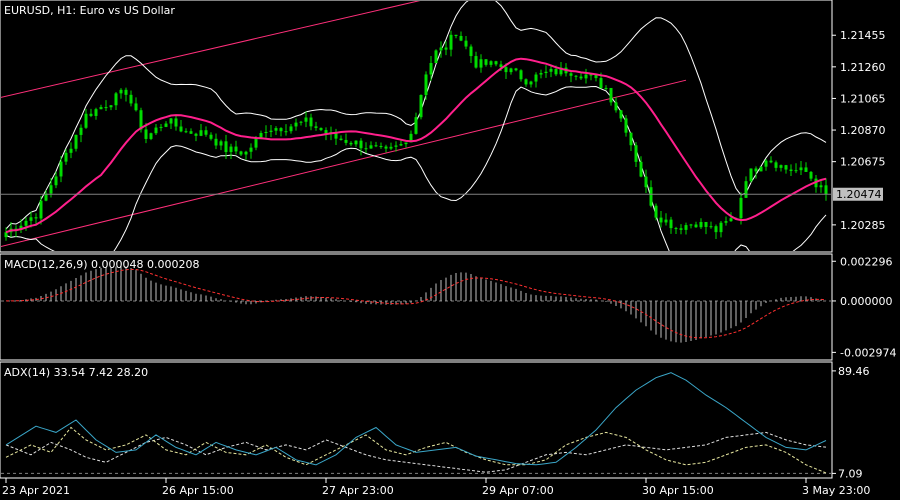 The height and width of the screenshot is (500, 900). I want to click on plus-di-line, so click(416, 450).